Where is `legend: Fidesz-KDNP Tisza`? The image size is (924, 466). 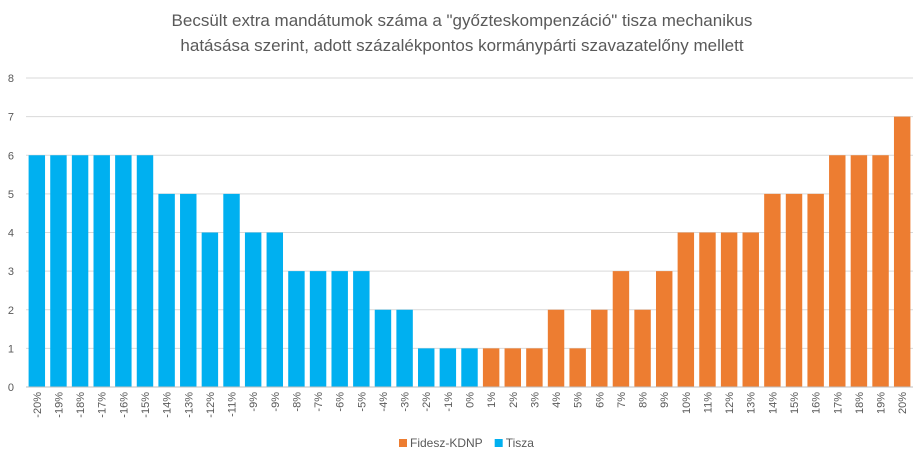
legend: Fidesz-KDNP Tisza is located at coordinates (466, 443).